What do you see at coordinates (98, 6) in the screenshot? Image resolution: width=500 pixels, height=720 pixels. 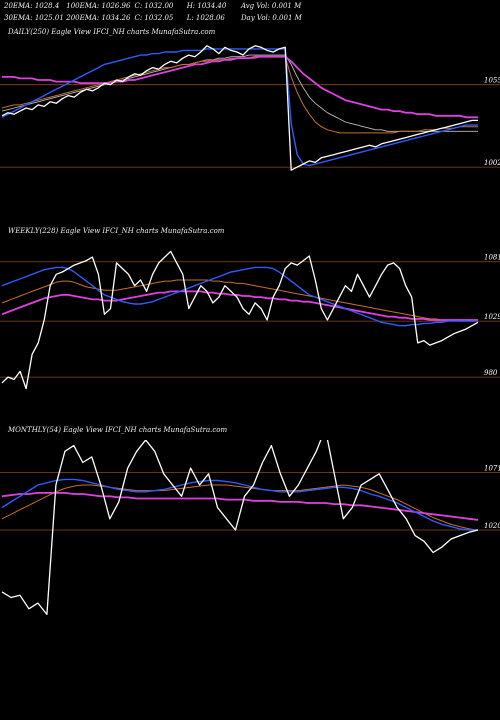 I see `header-stat: 100EMA: 1026.96` at bounding box center [98, 6].